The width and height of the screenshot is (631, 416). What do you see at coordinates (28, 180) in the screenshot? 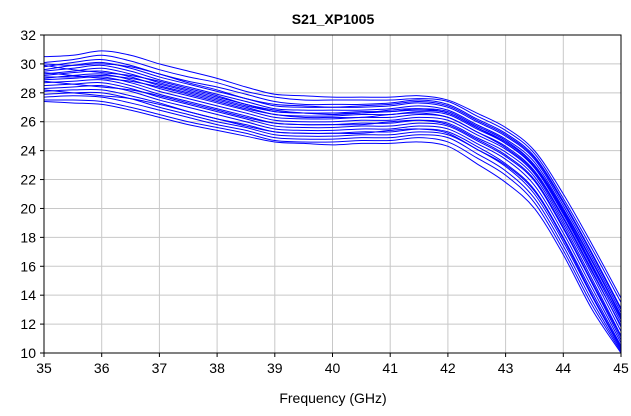
I see `y-tick-label: 22` at bounding box center [28, 180].